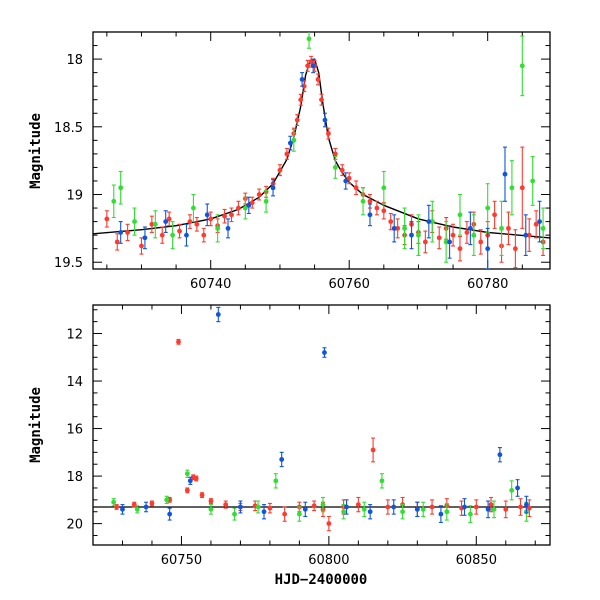 The image size is (600, 600). Describe the element at coordinates (349, 284) in the screenshot. I see `x-tick-label: 60760` at that location.